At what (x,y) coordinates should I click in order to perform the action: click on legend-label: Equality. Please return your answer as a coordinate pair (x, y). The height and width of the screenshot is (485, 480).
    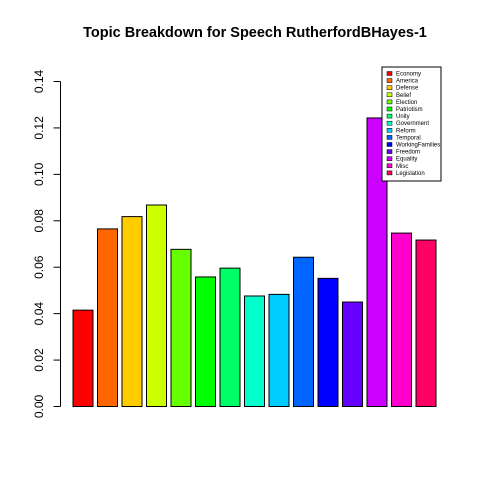
    Looking at the image, I should click on (406, 160).